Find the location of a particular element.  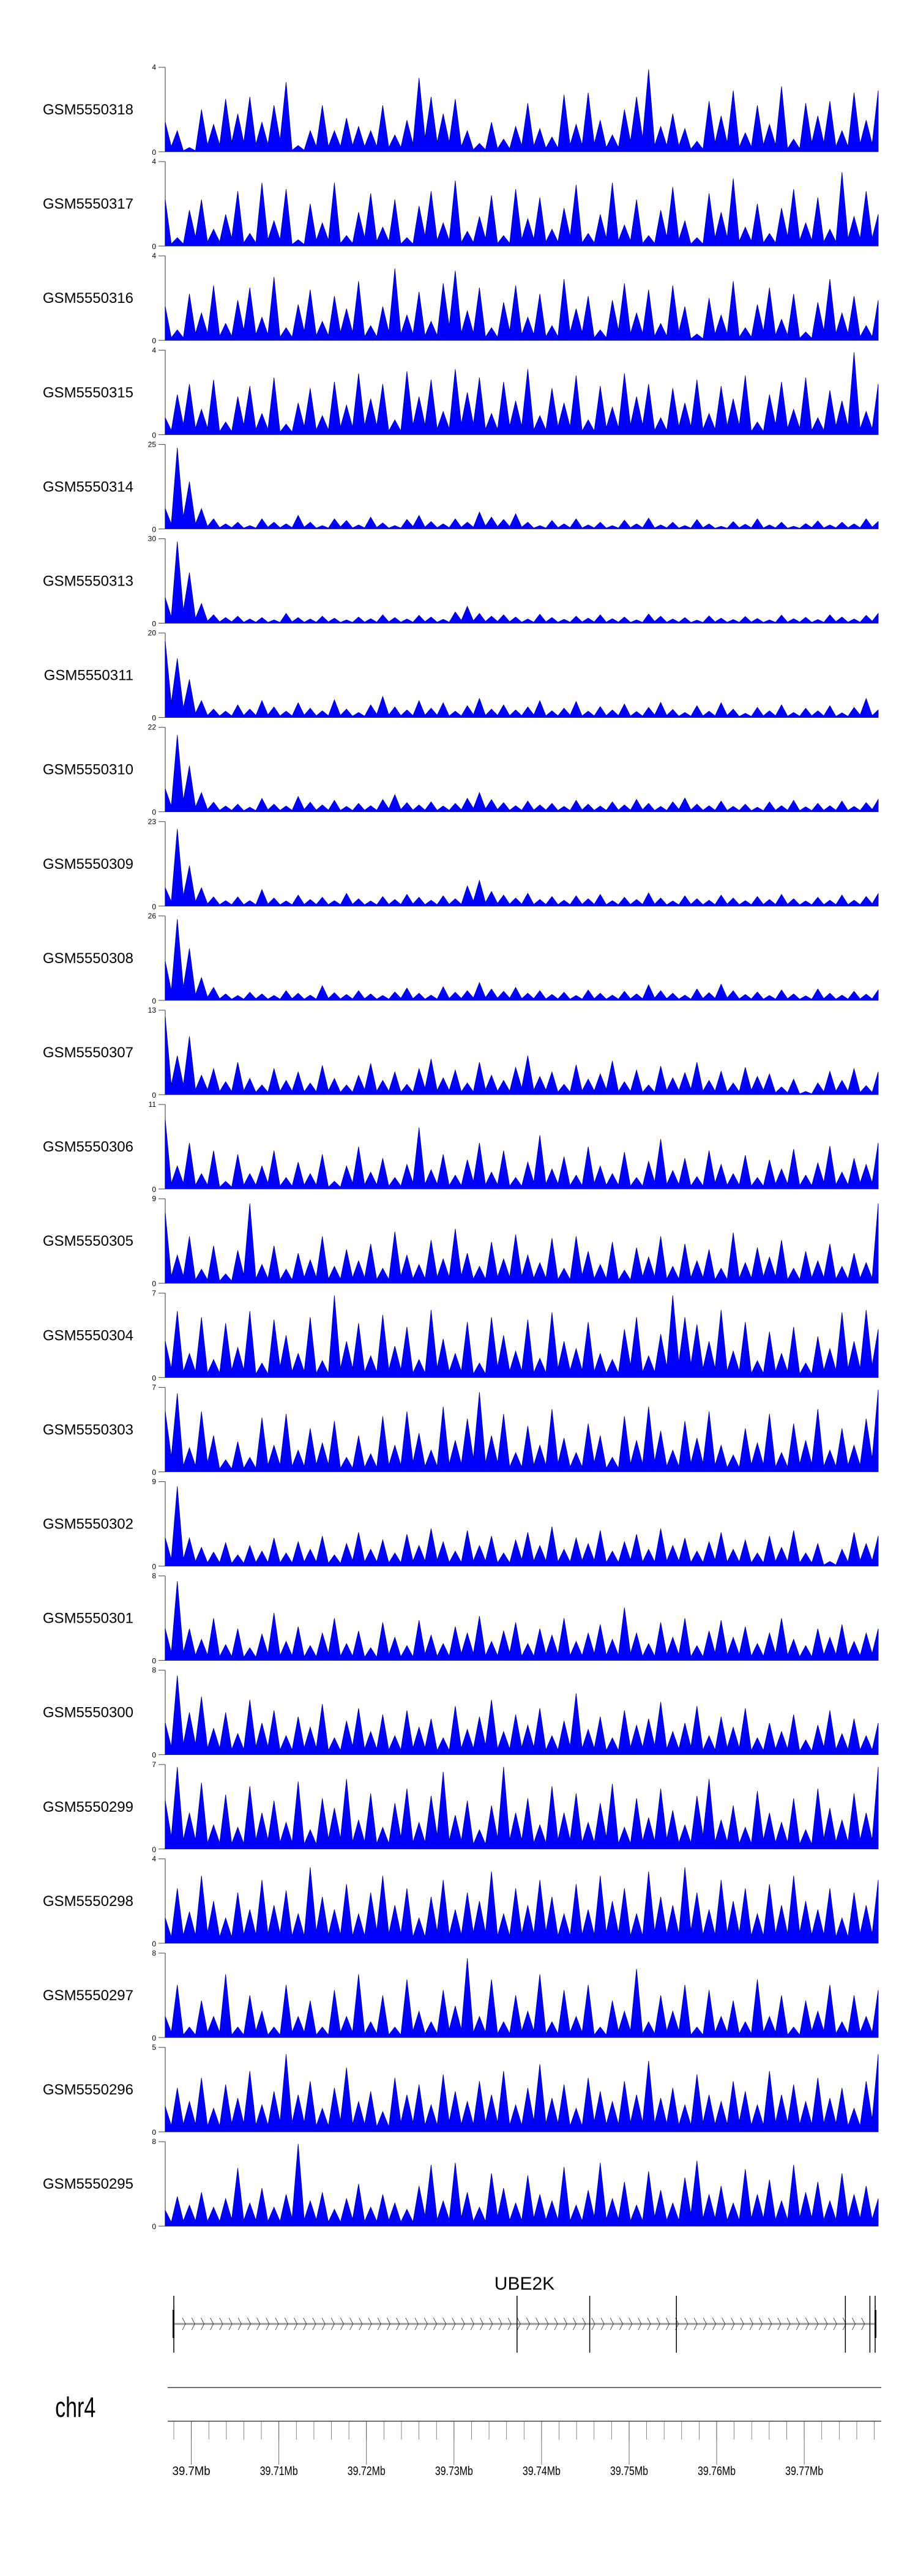

track-label: GSM5550318 is located at coordinates (88, 110).